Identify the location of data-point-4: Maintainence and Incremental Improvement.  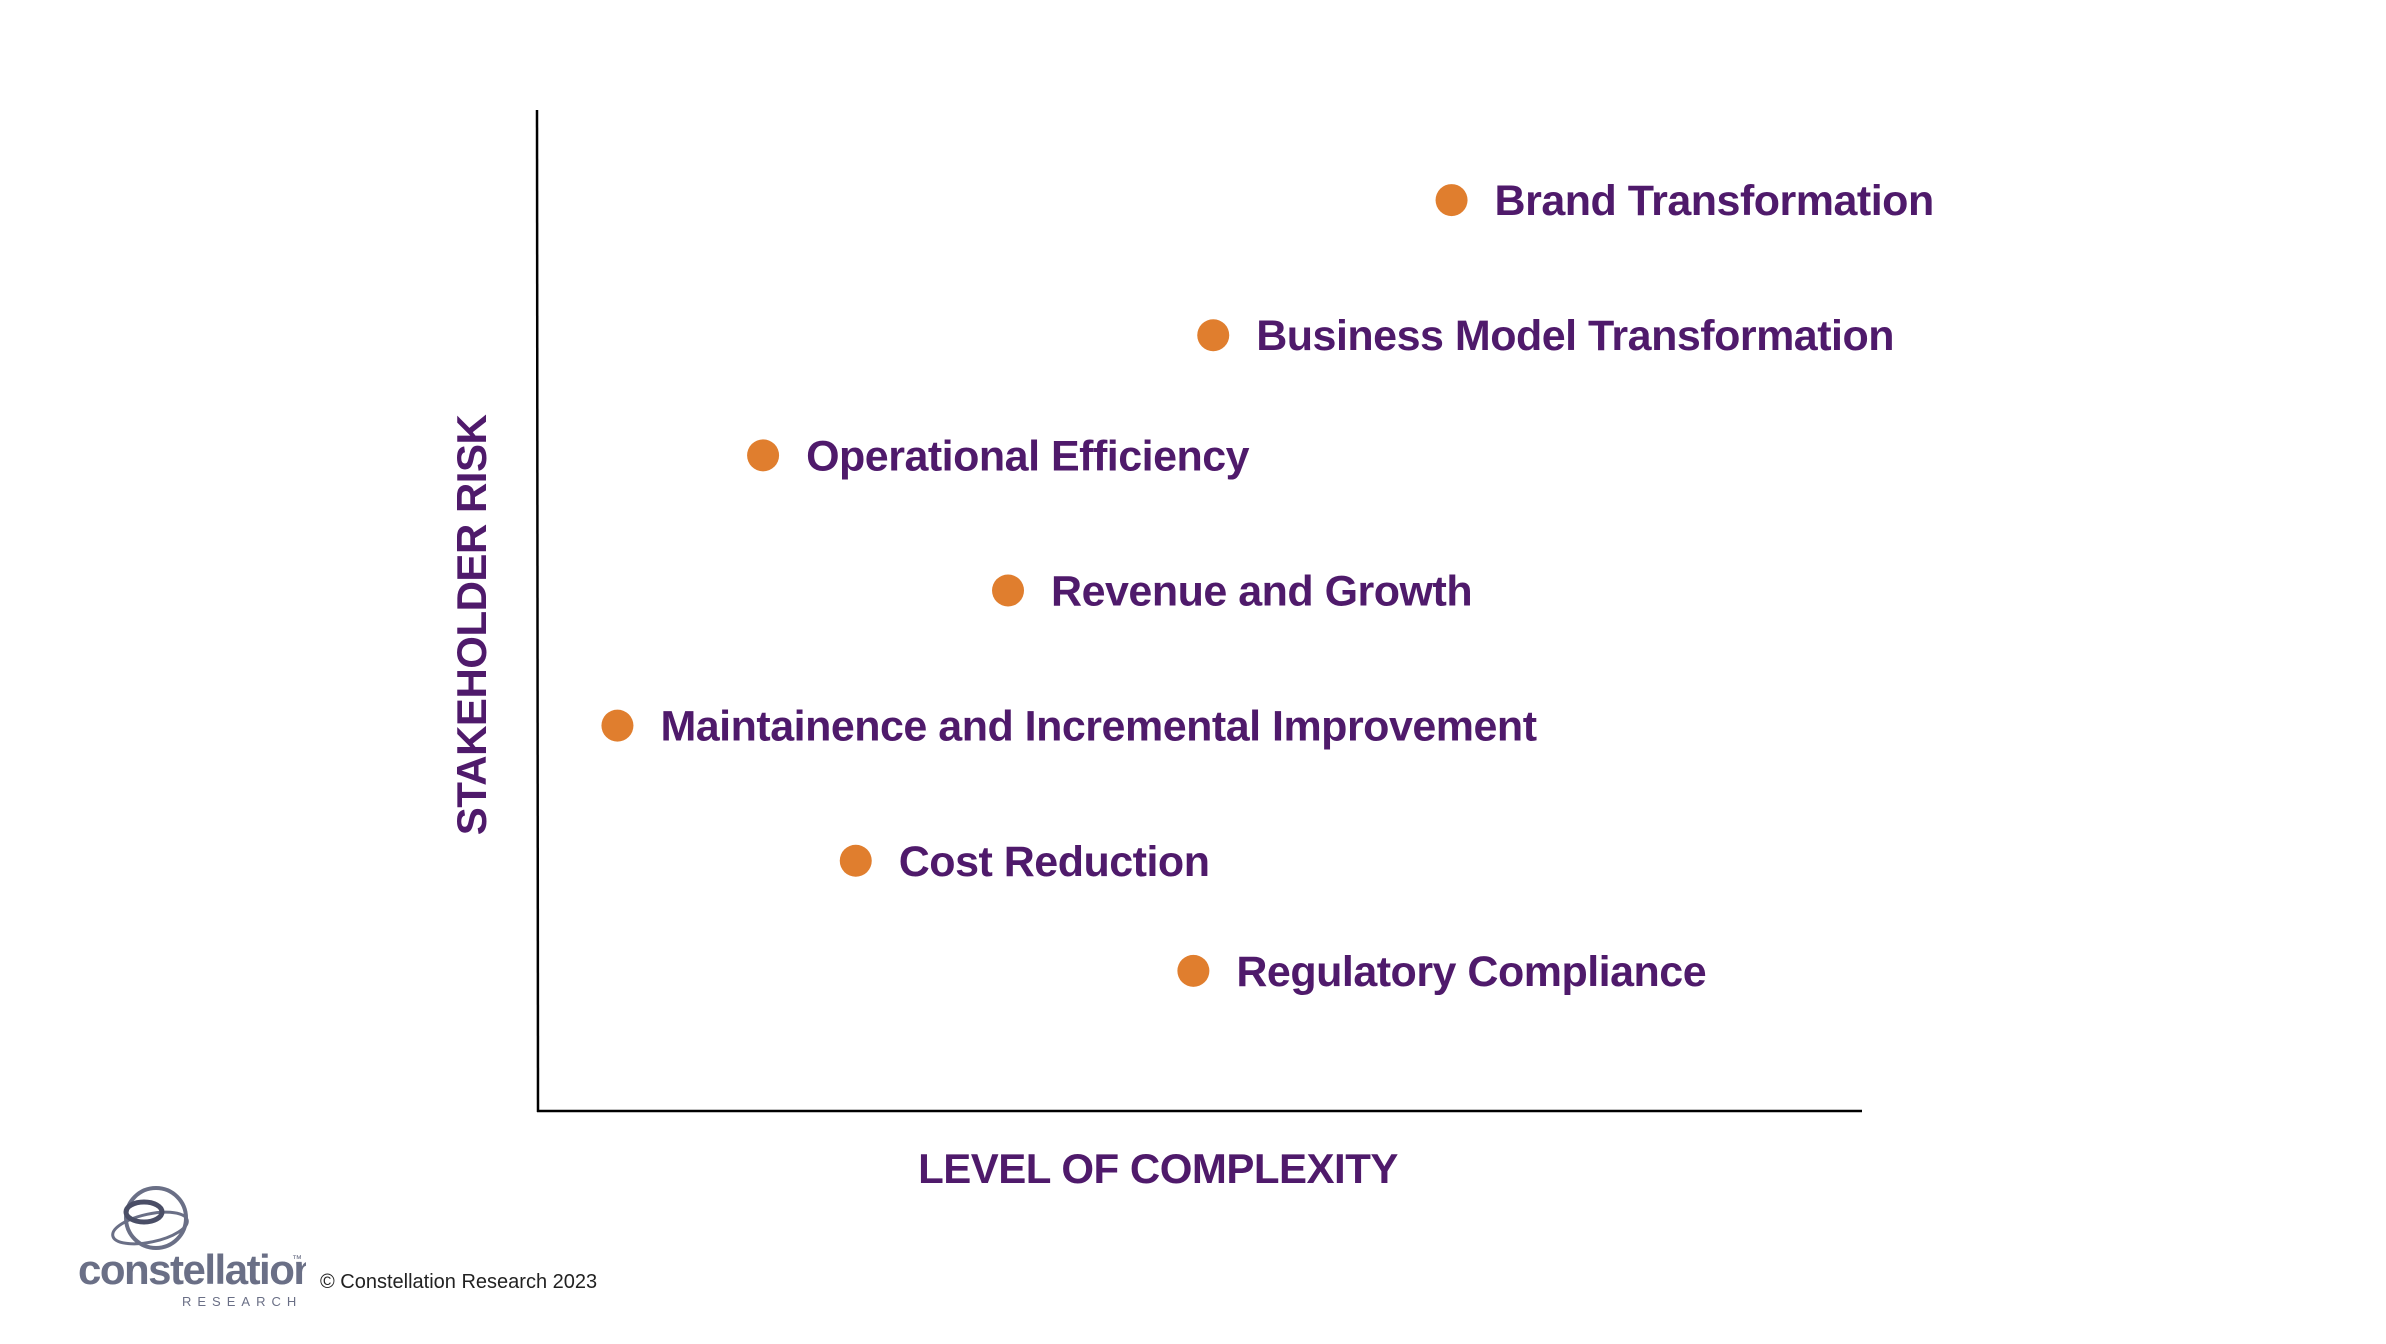
(1069, 727).